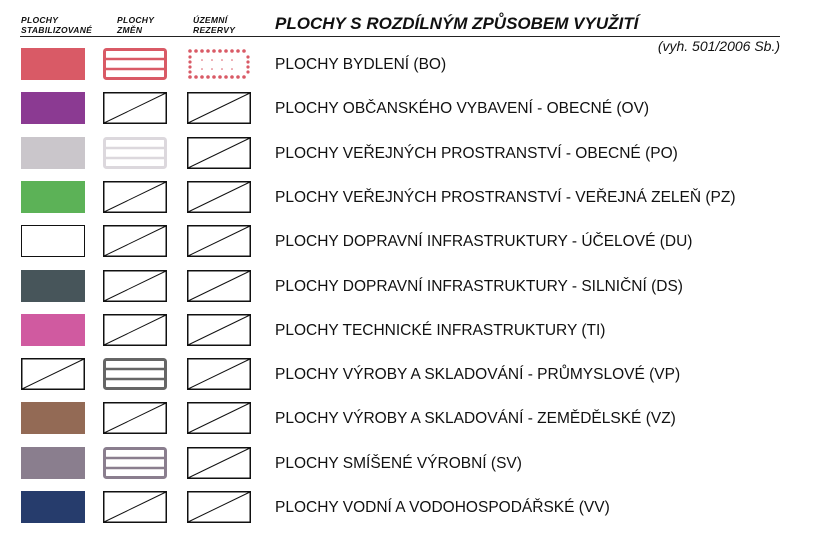 The width and height of the screenshot is (825, 533). Describe the element at coordinates (361, 64) in the screenshot. I see `legend-label: PLOCHY BYDLENÍ (BO)` at that location.